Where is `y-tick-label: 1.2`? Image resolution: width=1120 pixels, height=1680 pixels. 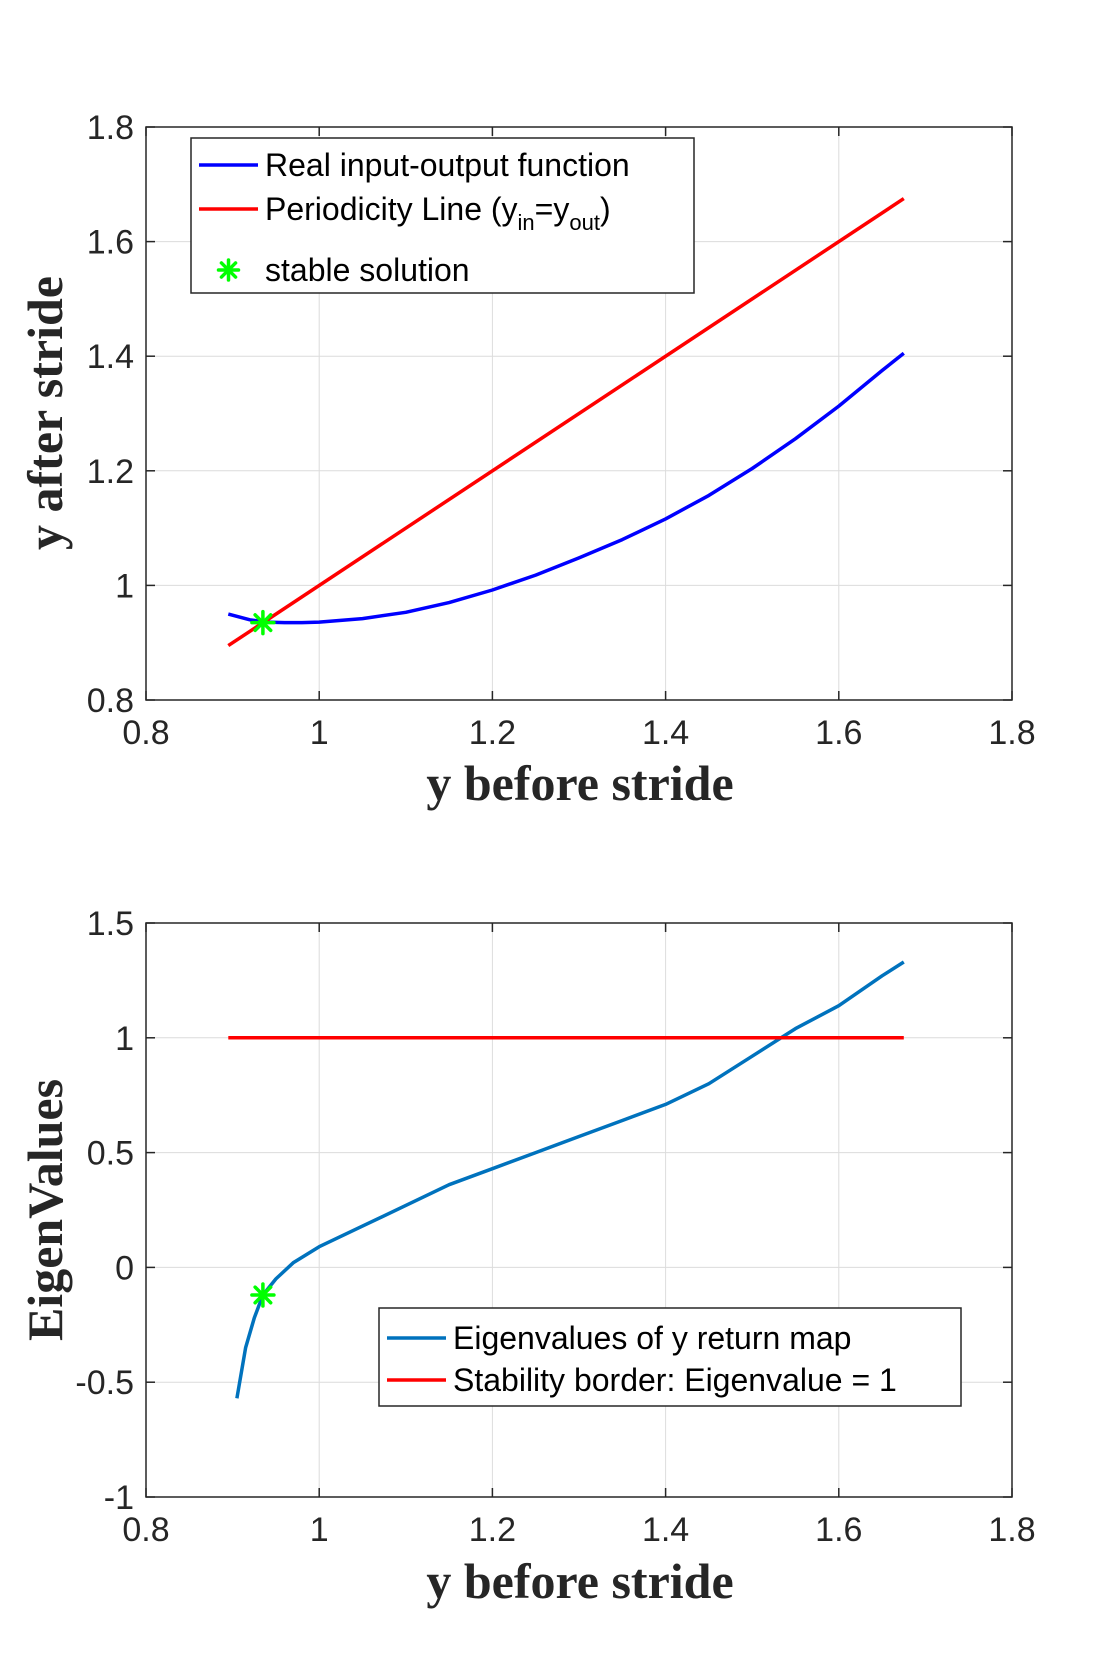 y-tick-label: 1.2 is located at coordinates (110, 472).